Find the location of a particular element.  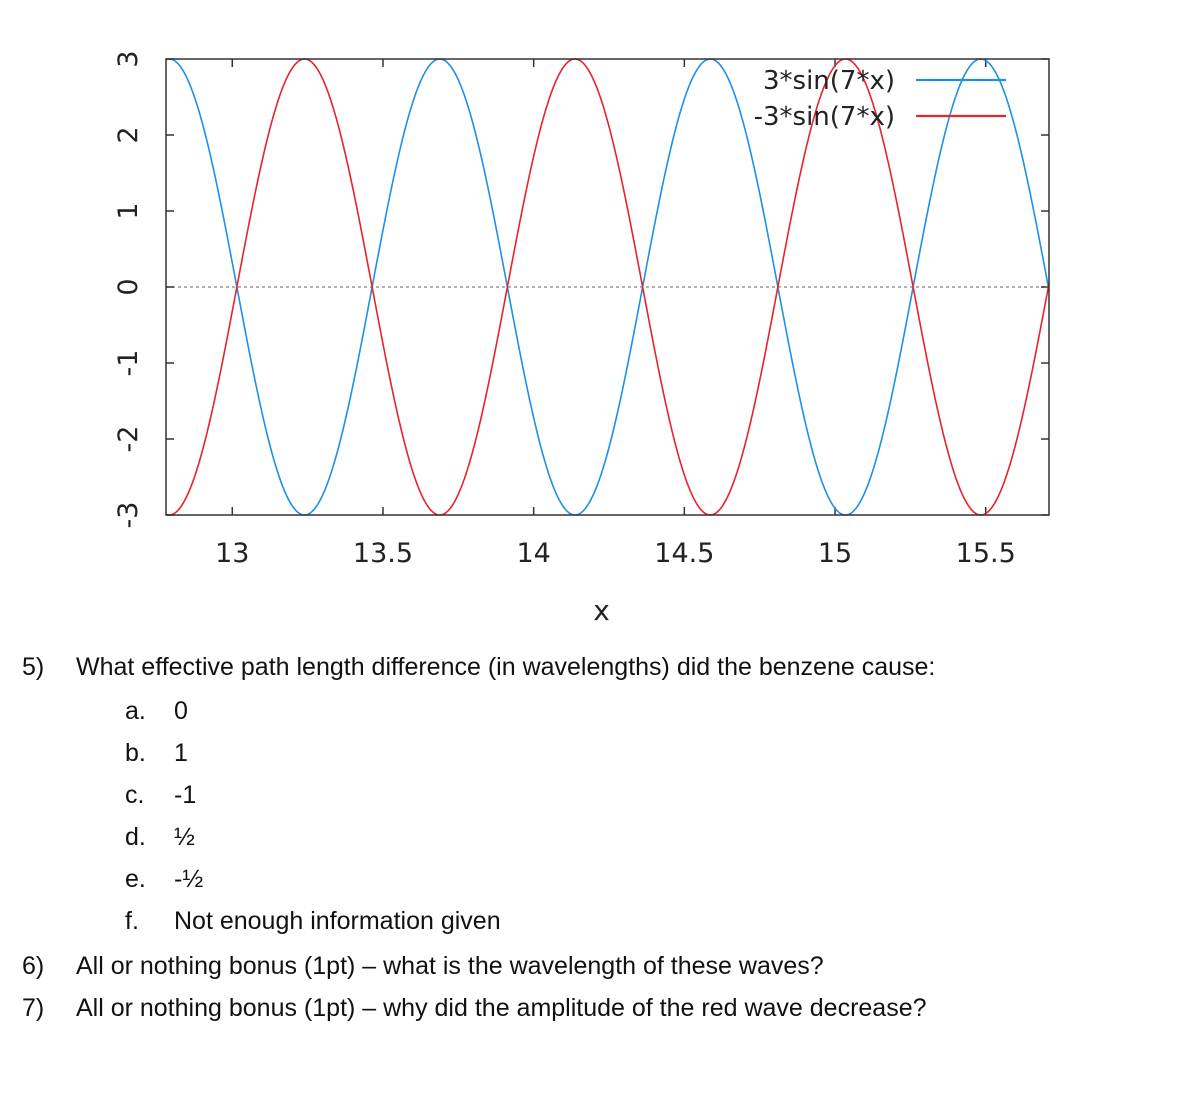

option-c-text: -1 is located at coordinates (185, 795).